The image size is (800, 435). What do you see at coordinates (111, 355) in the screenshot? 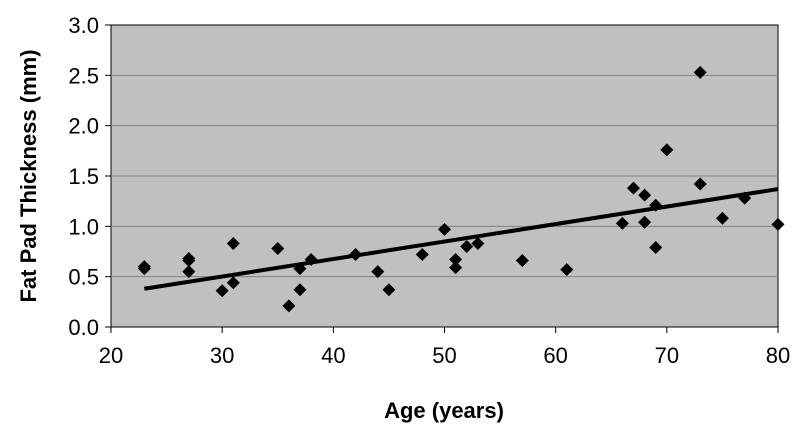
I see `x-tick-label: 20` at bounding box center [111, 355].